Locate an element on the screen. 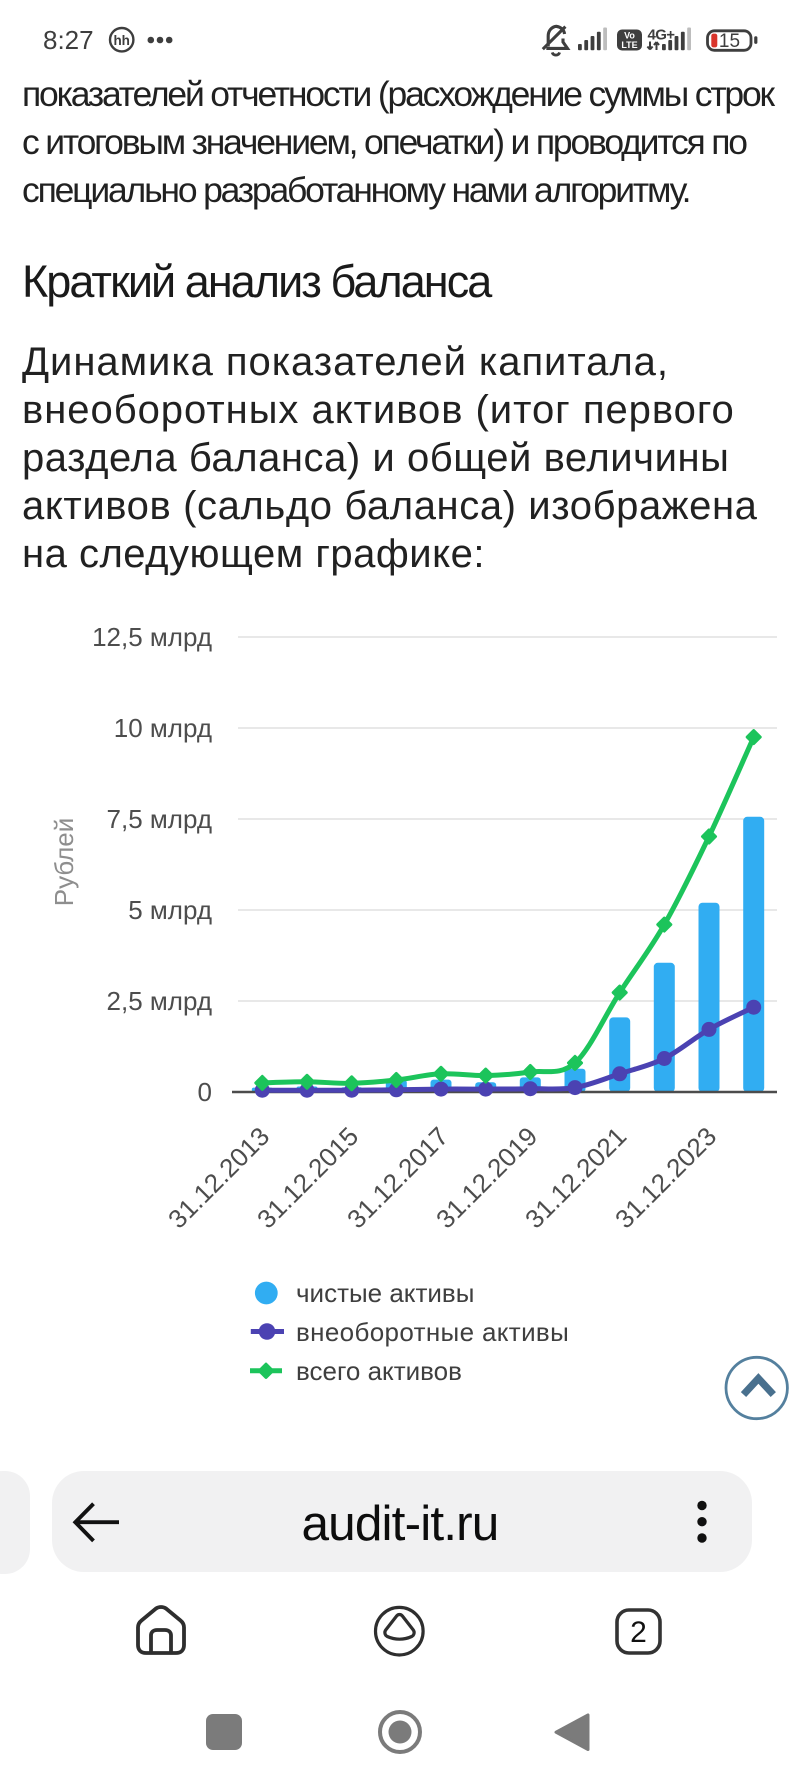  svg-text: LTE is located at coordinates (629, 45).